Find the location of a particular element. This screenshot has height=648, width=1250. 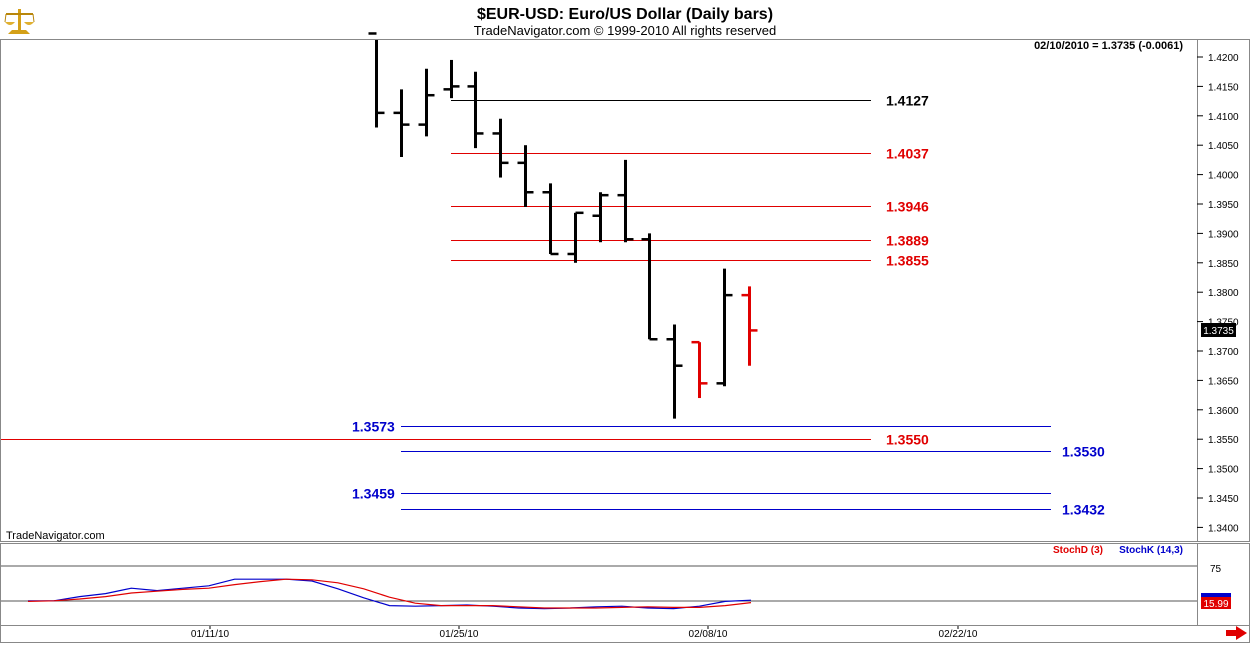

stoch-badge: 15.99 is located at coordinates (1216, 601).